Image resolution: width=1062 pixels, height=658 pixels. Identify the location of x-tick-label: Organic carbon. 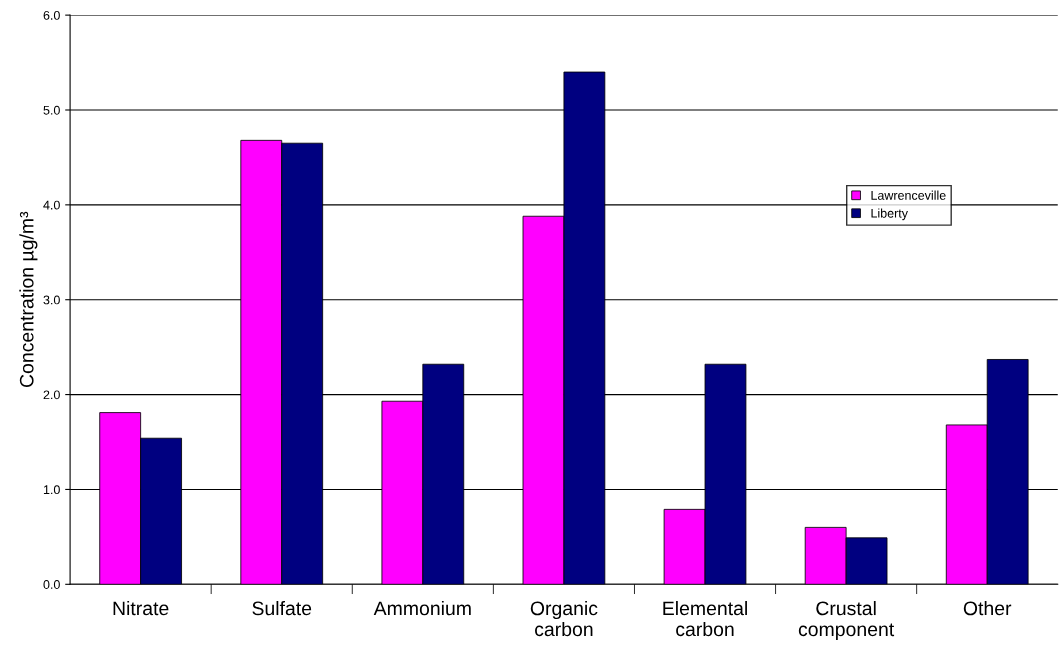
(564, 618).